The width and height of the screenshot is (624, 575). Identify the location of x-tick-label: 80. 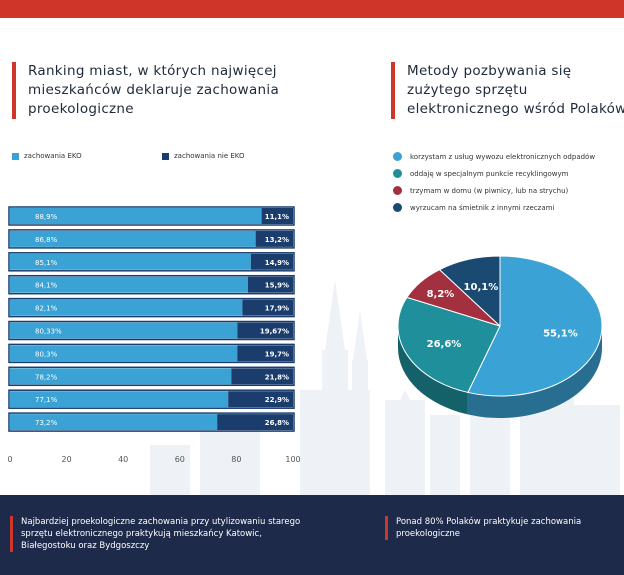
(236, 459).